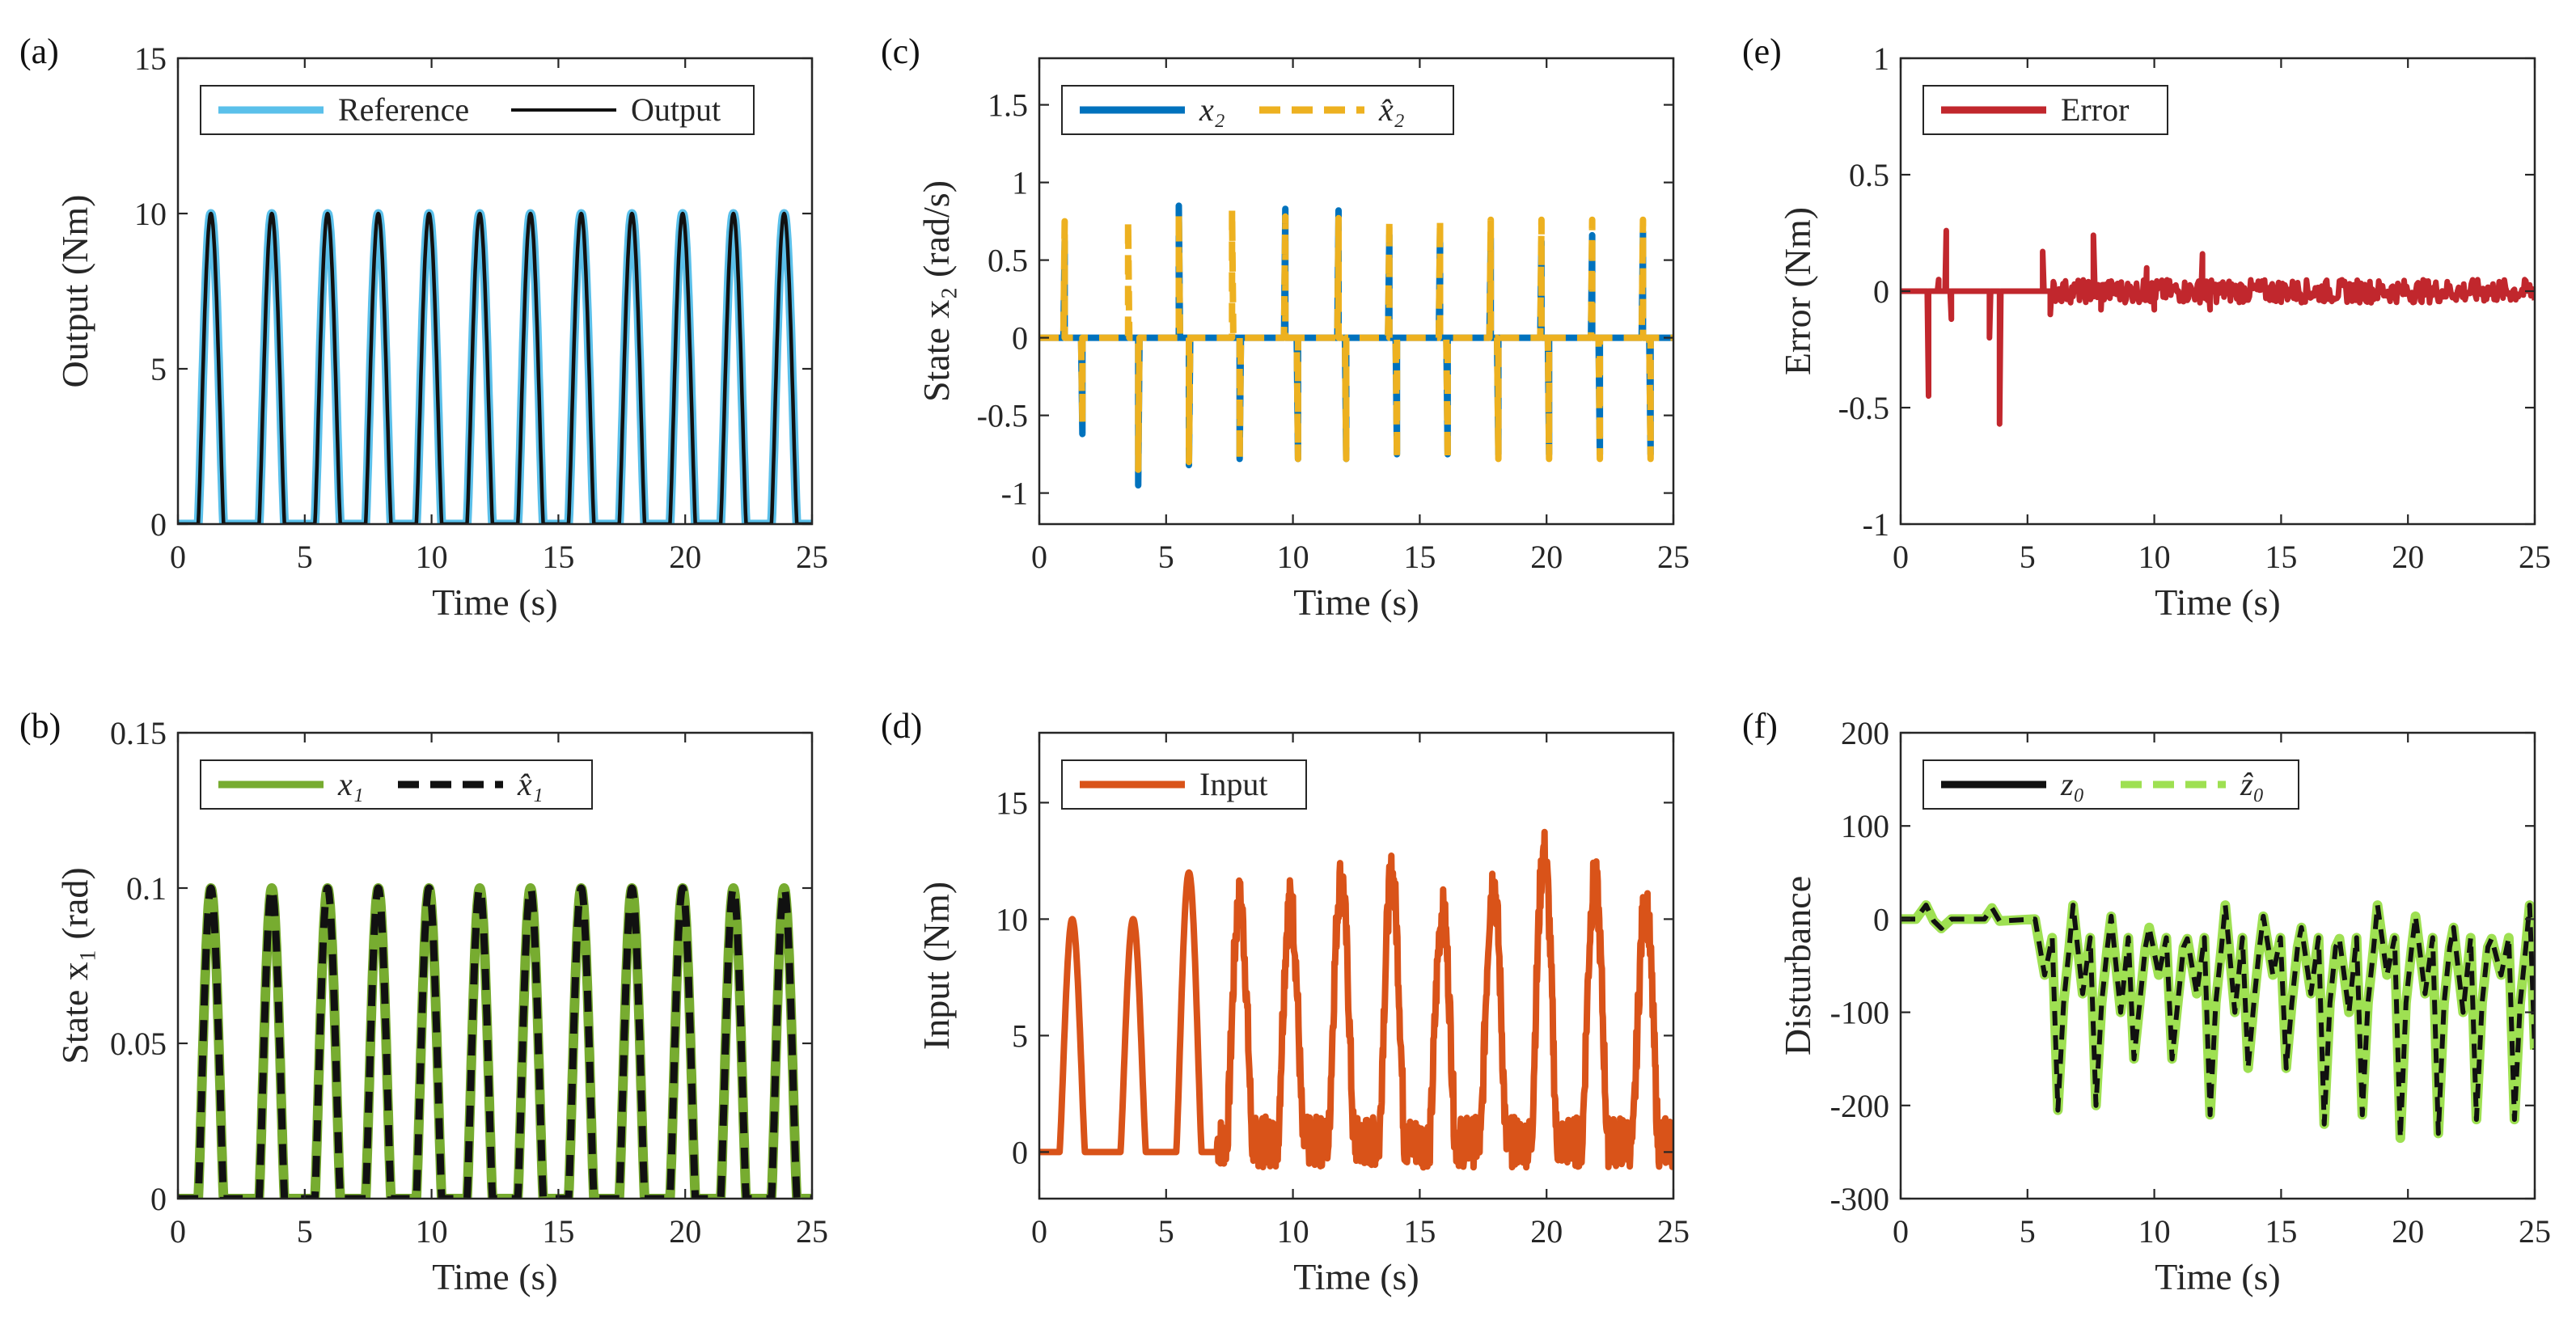 The width and height of the screenshot is (2576, 1324). Describe the element at coordinates (937, 966) in the screenshot. I see `y-axis-label: Input (Nm)` at that location.